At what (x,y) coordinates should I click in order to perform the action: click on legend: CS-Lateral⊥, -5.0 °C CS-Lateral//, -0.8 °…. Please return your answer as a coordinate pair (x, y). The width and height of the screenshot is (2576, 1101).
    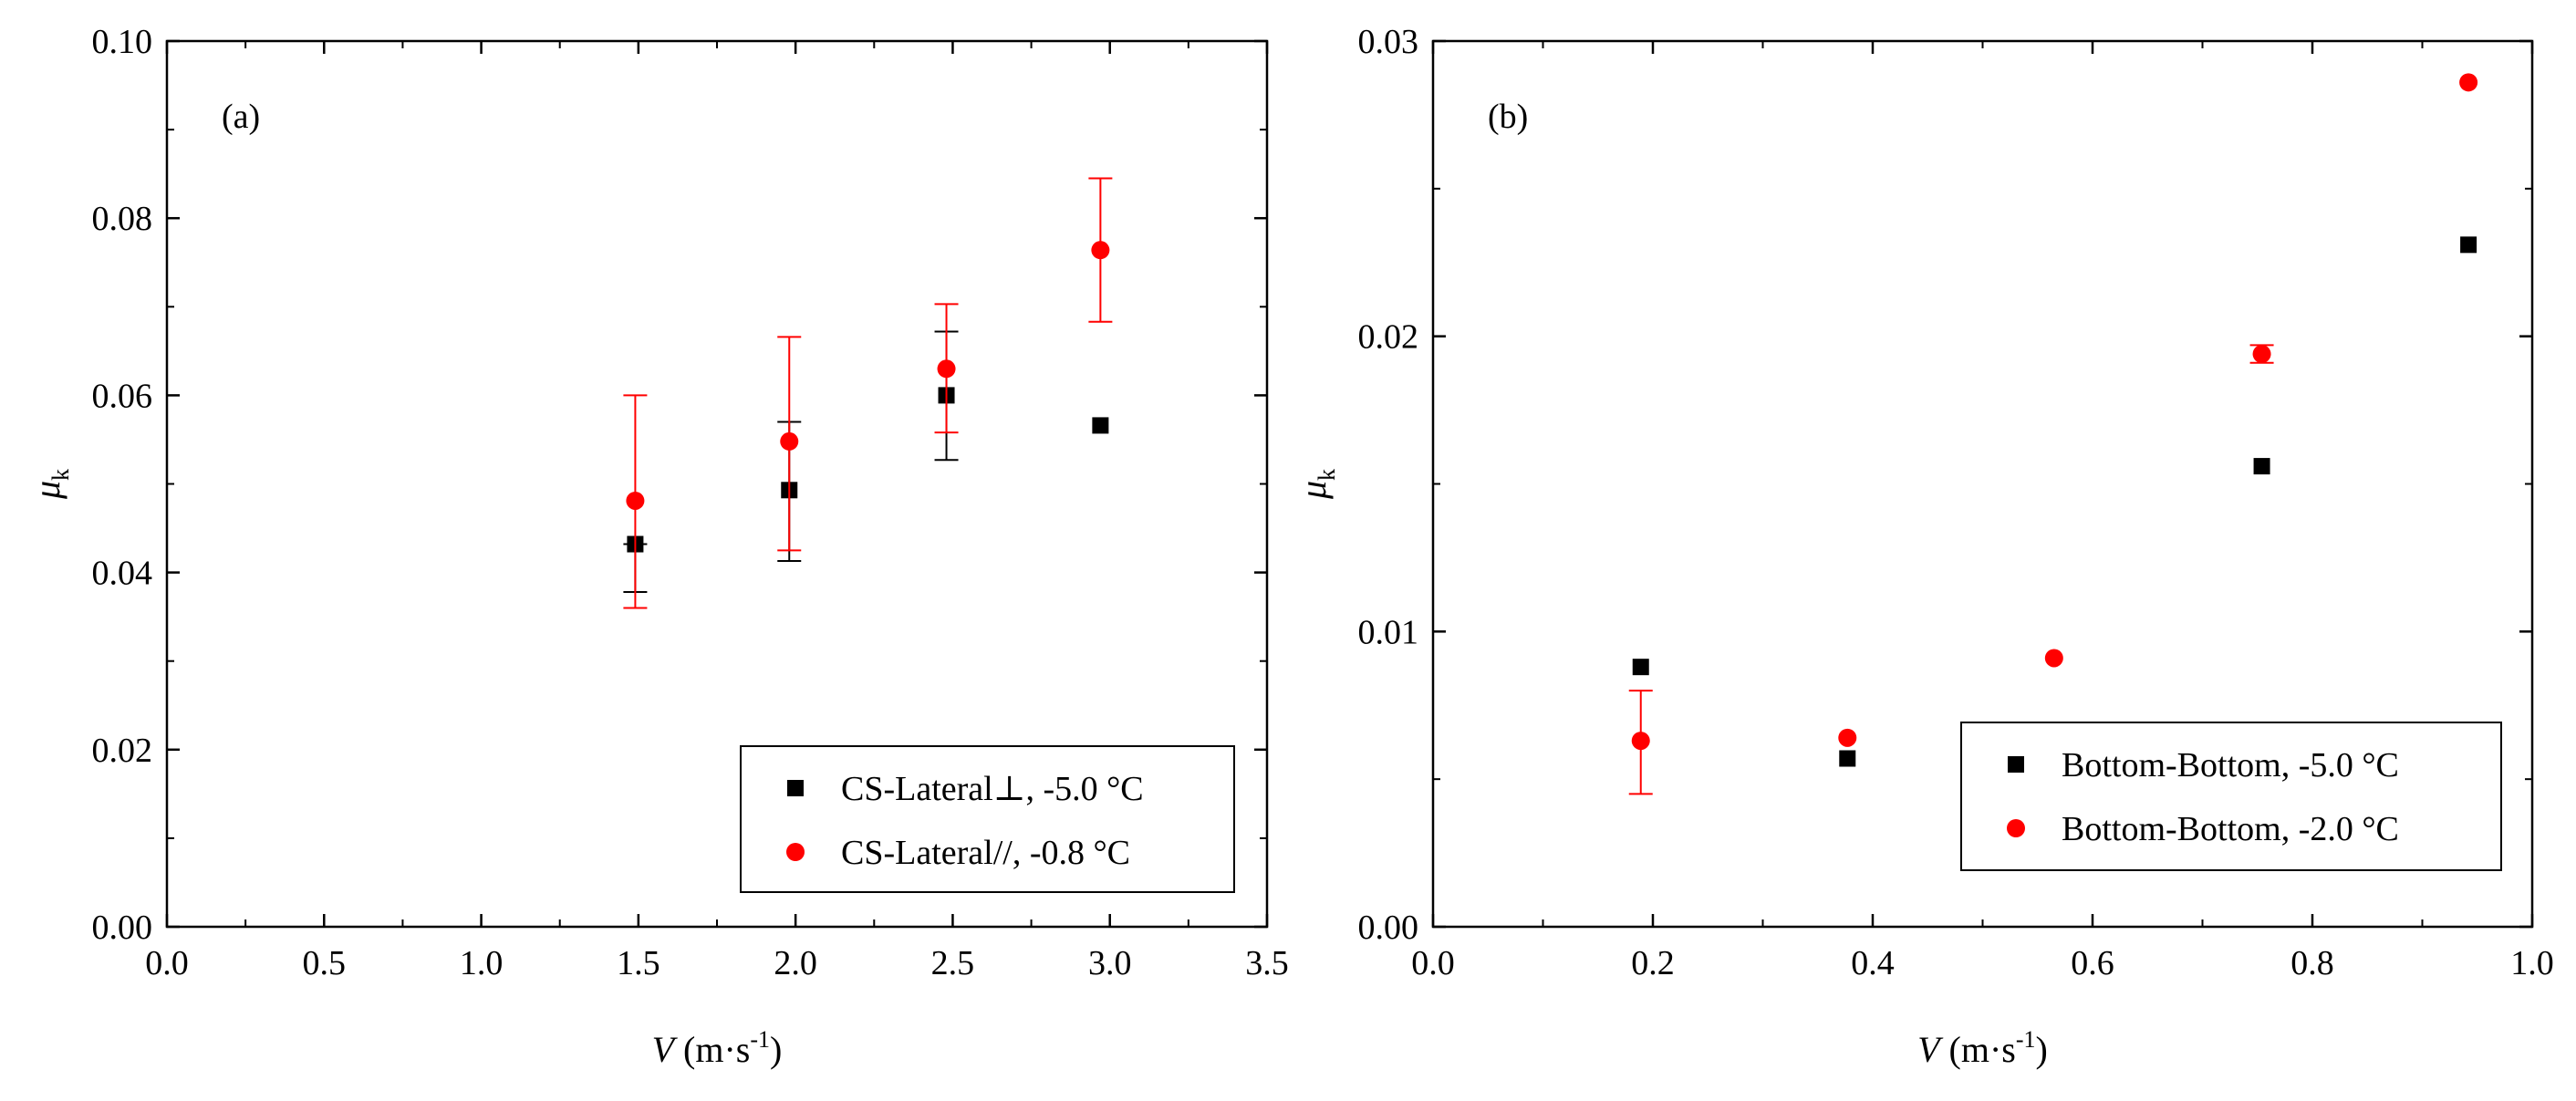
    Looking at the image, I should click on (987, 819).